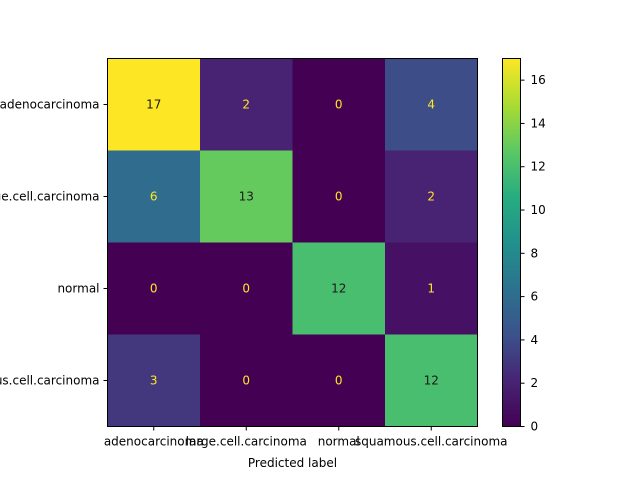 This screenshot has height=480, width=640. Describe the element at coordinates (246, 442) in the screenshot. I see `x-tick-label: large.cell.carcinoma` at that location.